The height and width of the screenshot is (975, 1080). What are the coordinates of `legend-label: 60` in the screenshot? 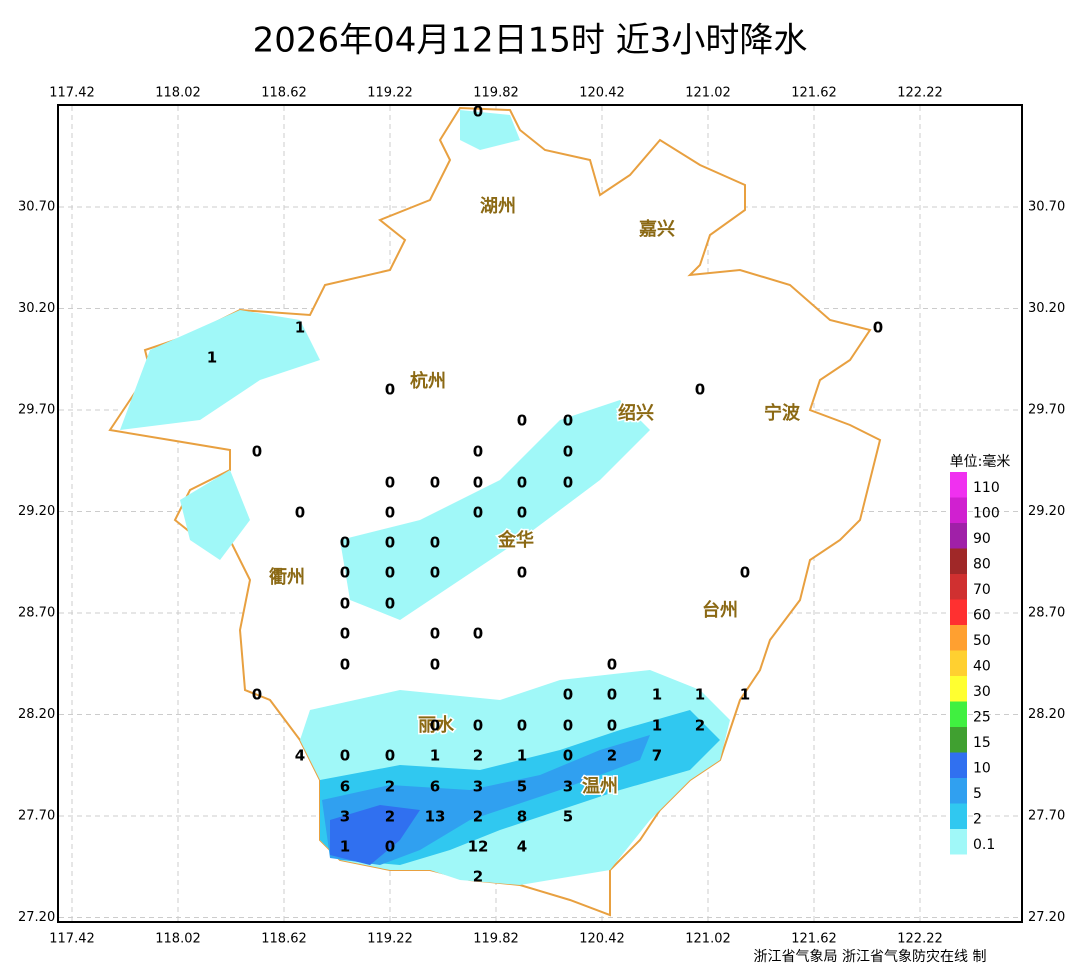 It's located at (982, 616).